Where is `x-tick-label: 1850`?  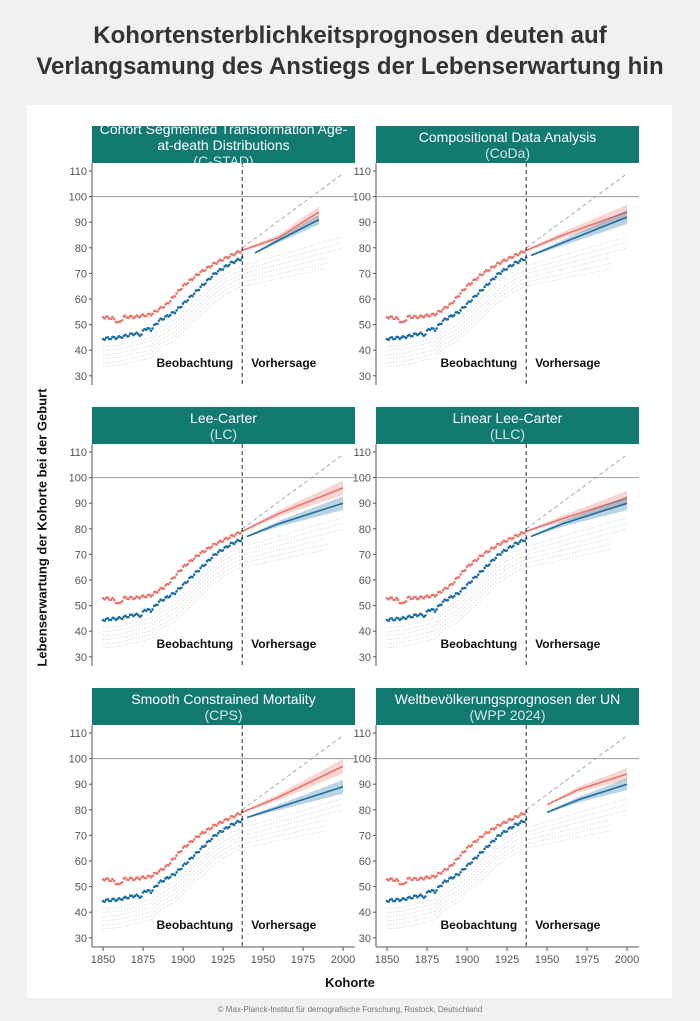
x-tick-label: 1850 is located at coordinates (387, 960).